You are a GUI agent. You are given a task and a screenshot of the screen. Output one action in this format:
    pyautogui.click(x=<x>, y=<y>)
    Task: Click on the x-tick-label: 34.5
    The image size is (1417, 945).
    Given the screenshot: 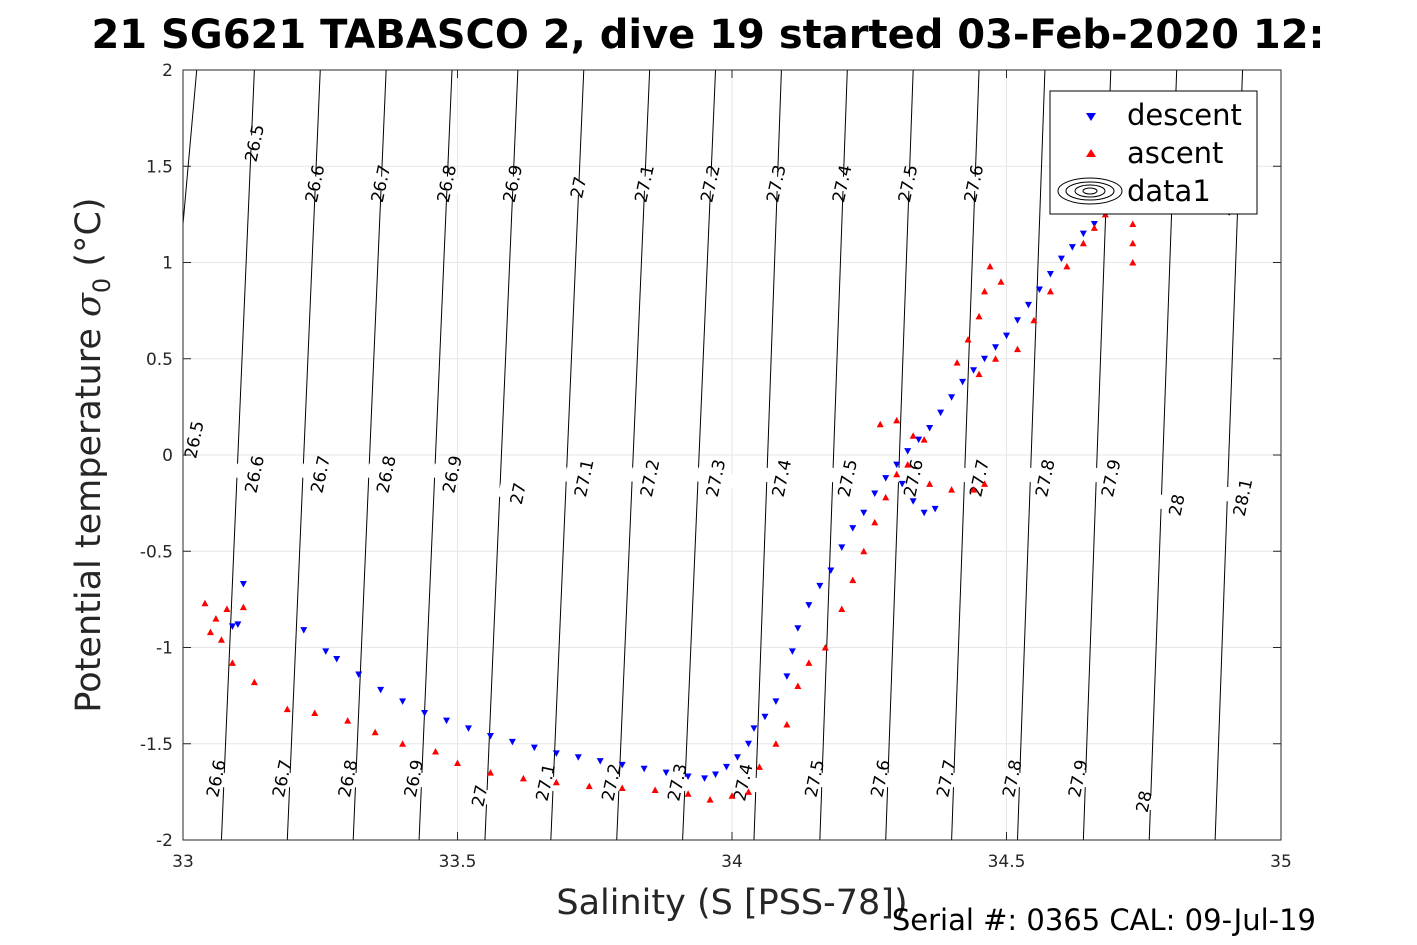 What is the action you would take?
    pyautogui.click(x=1007, y=862)
    